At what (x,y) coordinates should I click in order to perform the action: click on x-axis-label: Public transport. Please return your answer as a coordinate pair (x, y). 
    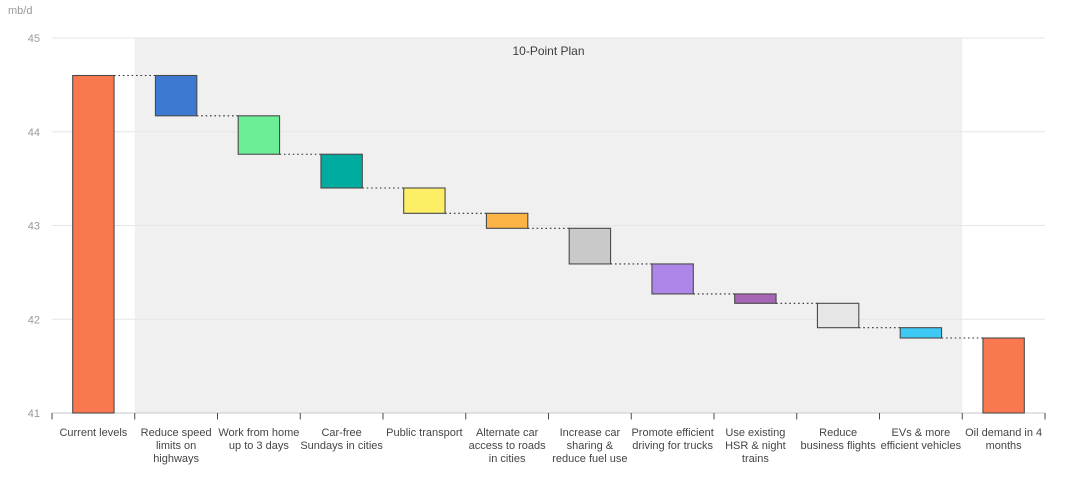
    Looking at the image, I should click on (424, 433).